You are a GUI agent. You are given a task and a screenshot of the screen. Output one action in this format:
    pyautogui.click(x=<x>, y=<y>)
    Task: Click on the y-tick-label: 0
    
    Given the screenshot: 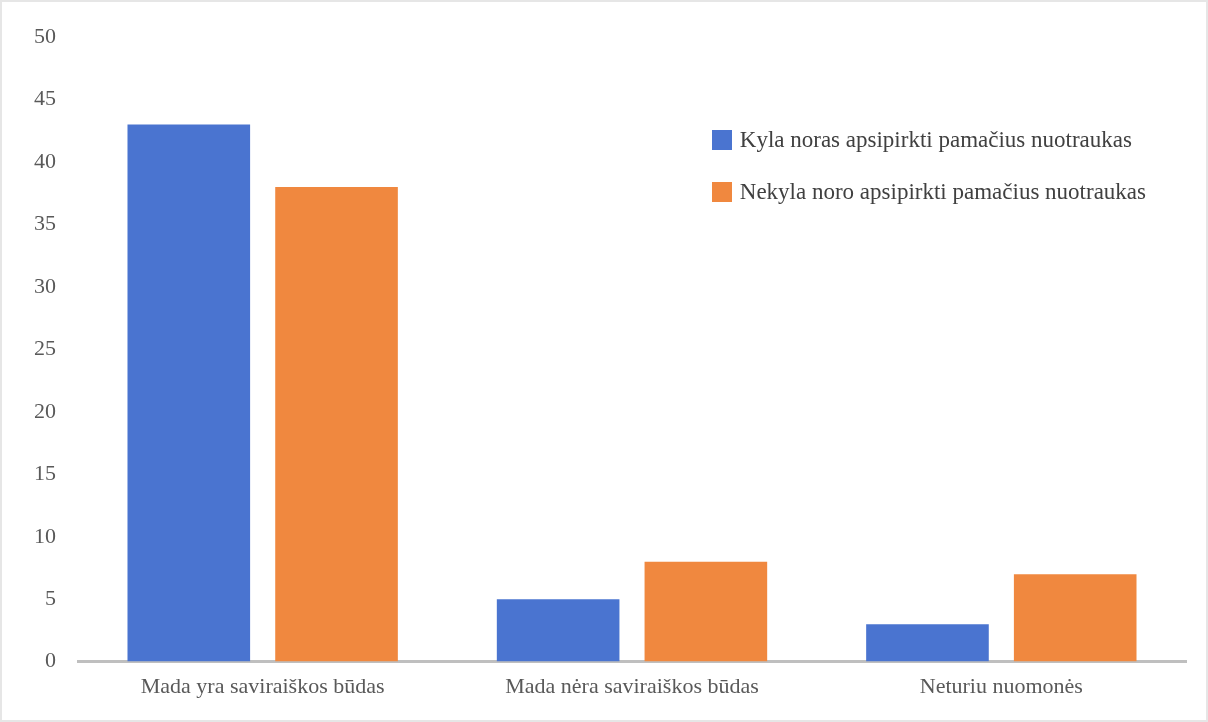 What is the action you would take?
    pyautogui.click(x=50, y=660)
    